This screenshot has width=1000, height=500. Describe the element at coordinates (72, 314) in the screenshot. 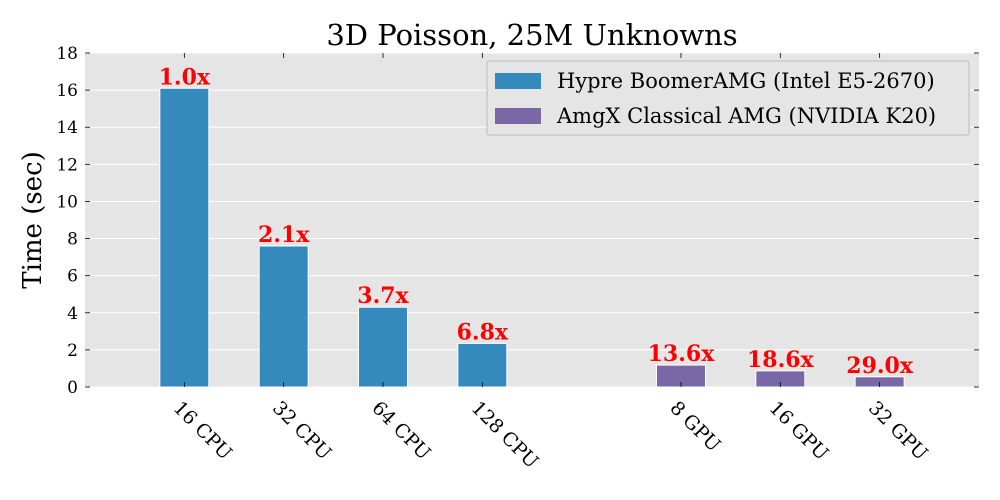

I see `y-tick-label: 4` at that location.